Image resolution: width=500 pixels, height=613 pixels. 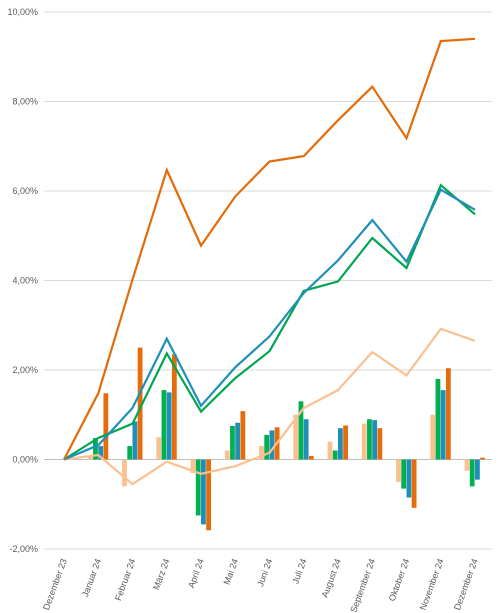 I want to click on x-tick-label: Januar 24, so click(x=91, y=577).